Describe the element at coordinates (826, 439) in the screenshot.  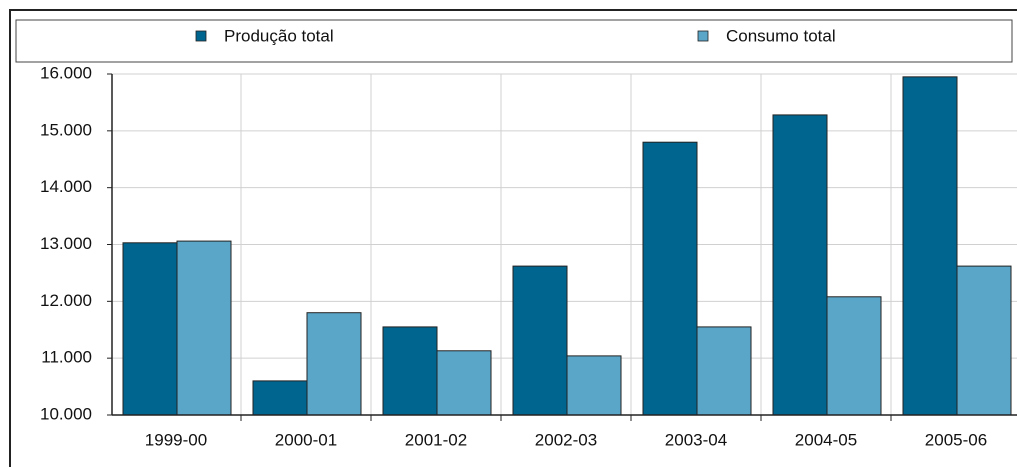
I see `x-tick-label: 2004-05` at that location.